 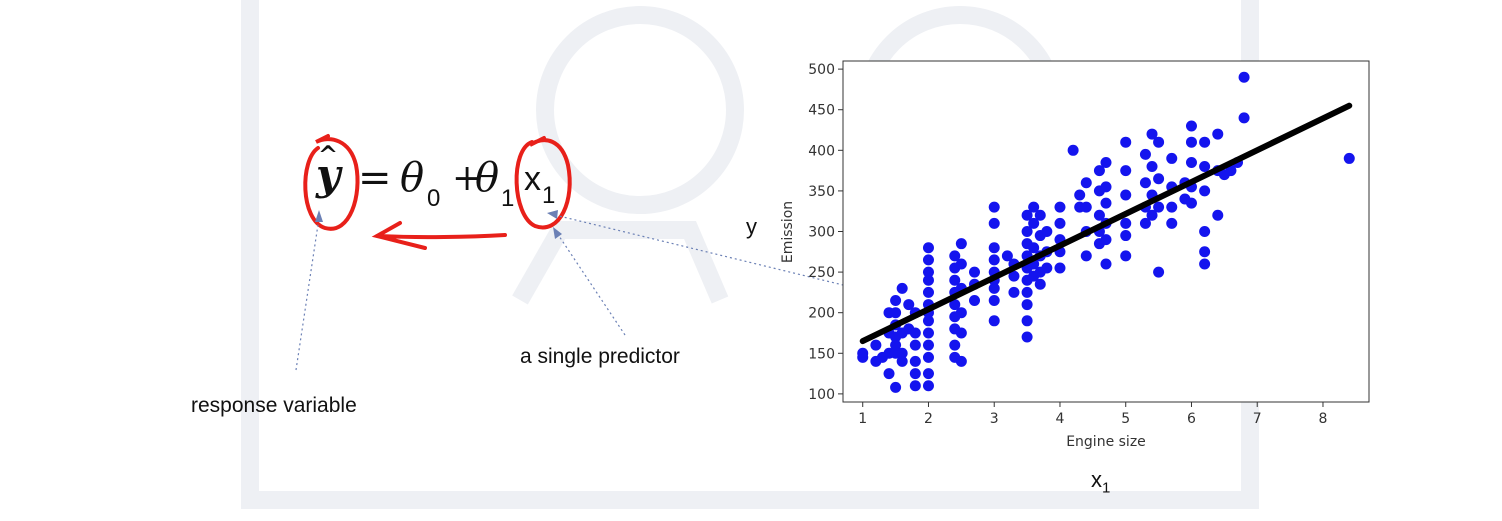 What do you see at coordinates (508, 198) in the screenshot?
I see `theta1-subscript: 1` at bounding box center [508, 198].